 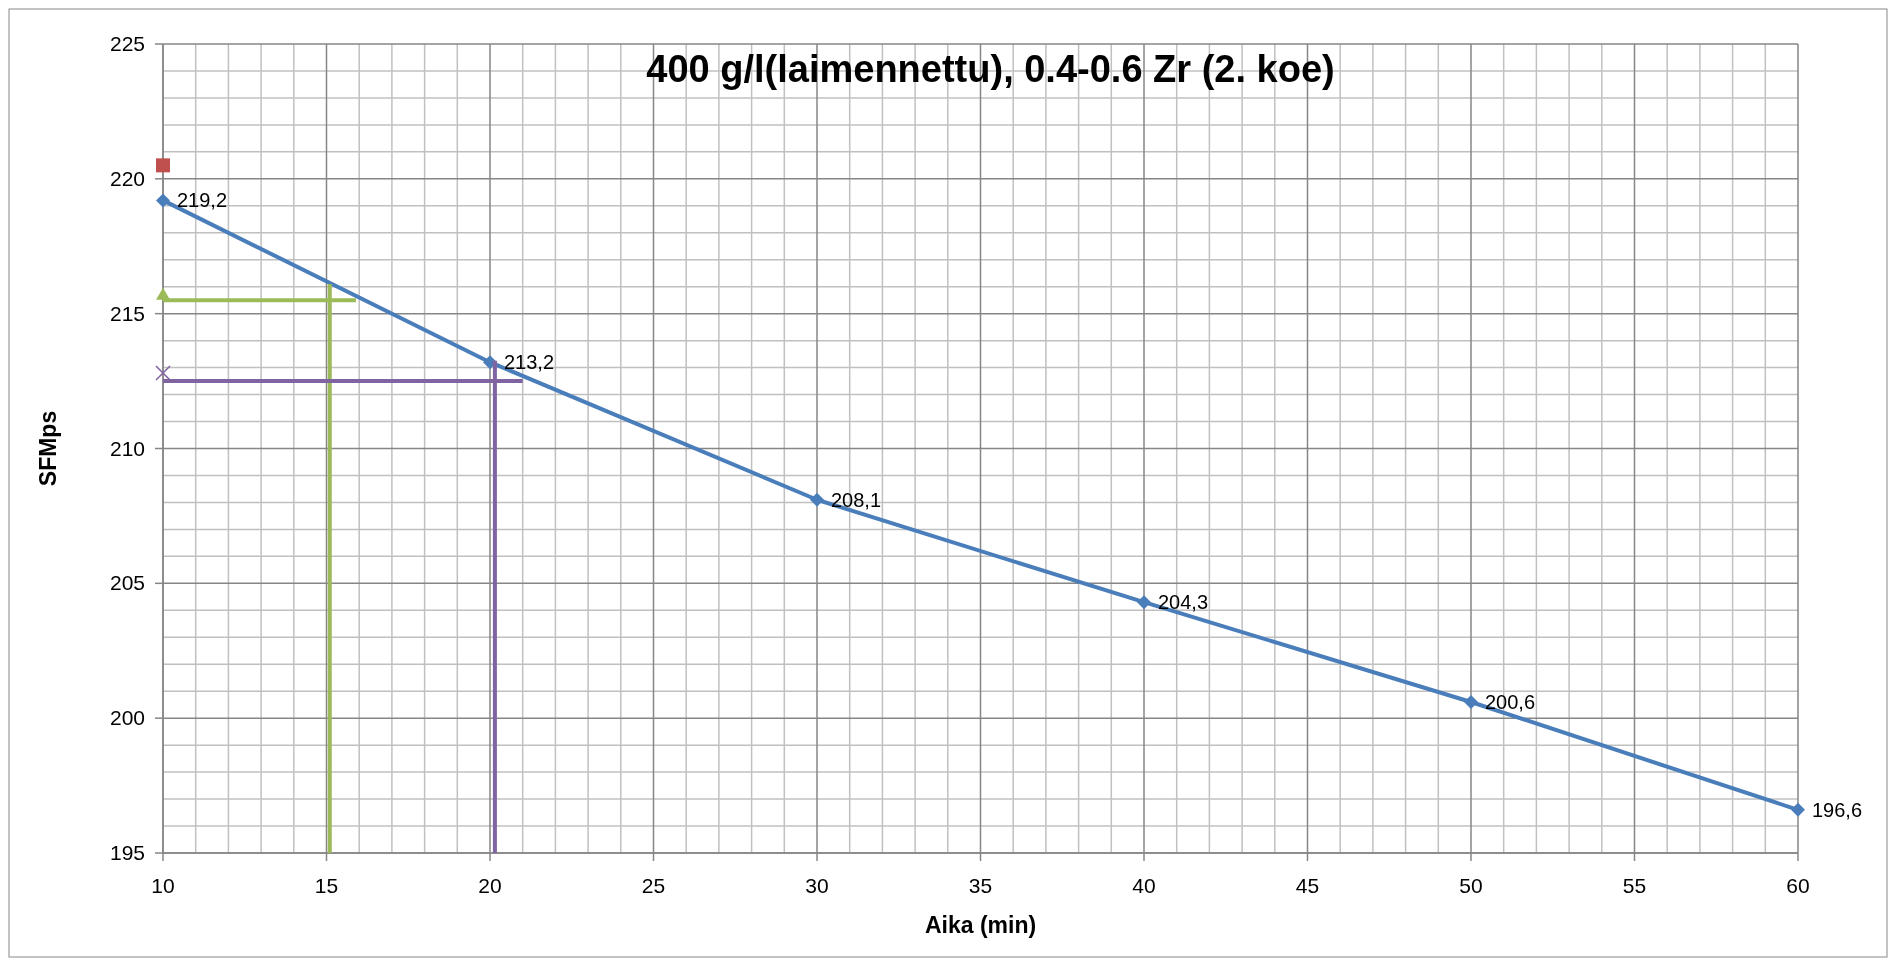 What do you see at coordinates (1634, 885) in the screenshot?
I see `x-tick-label: 55` at bounding box center [1634, 885].